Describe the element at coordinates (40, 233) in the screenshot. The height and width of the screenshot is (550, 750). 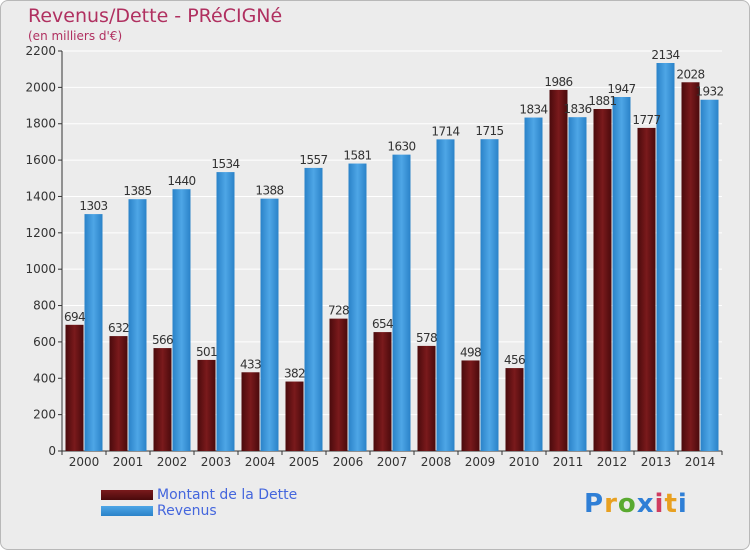
I see `y-tick-label: 1200` at that location.